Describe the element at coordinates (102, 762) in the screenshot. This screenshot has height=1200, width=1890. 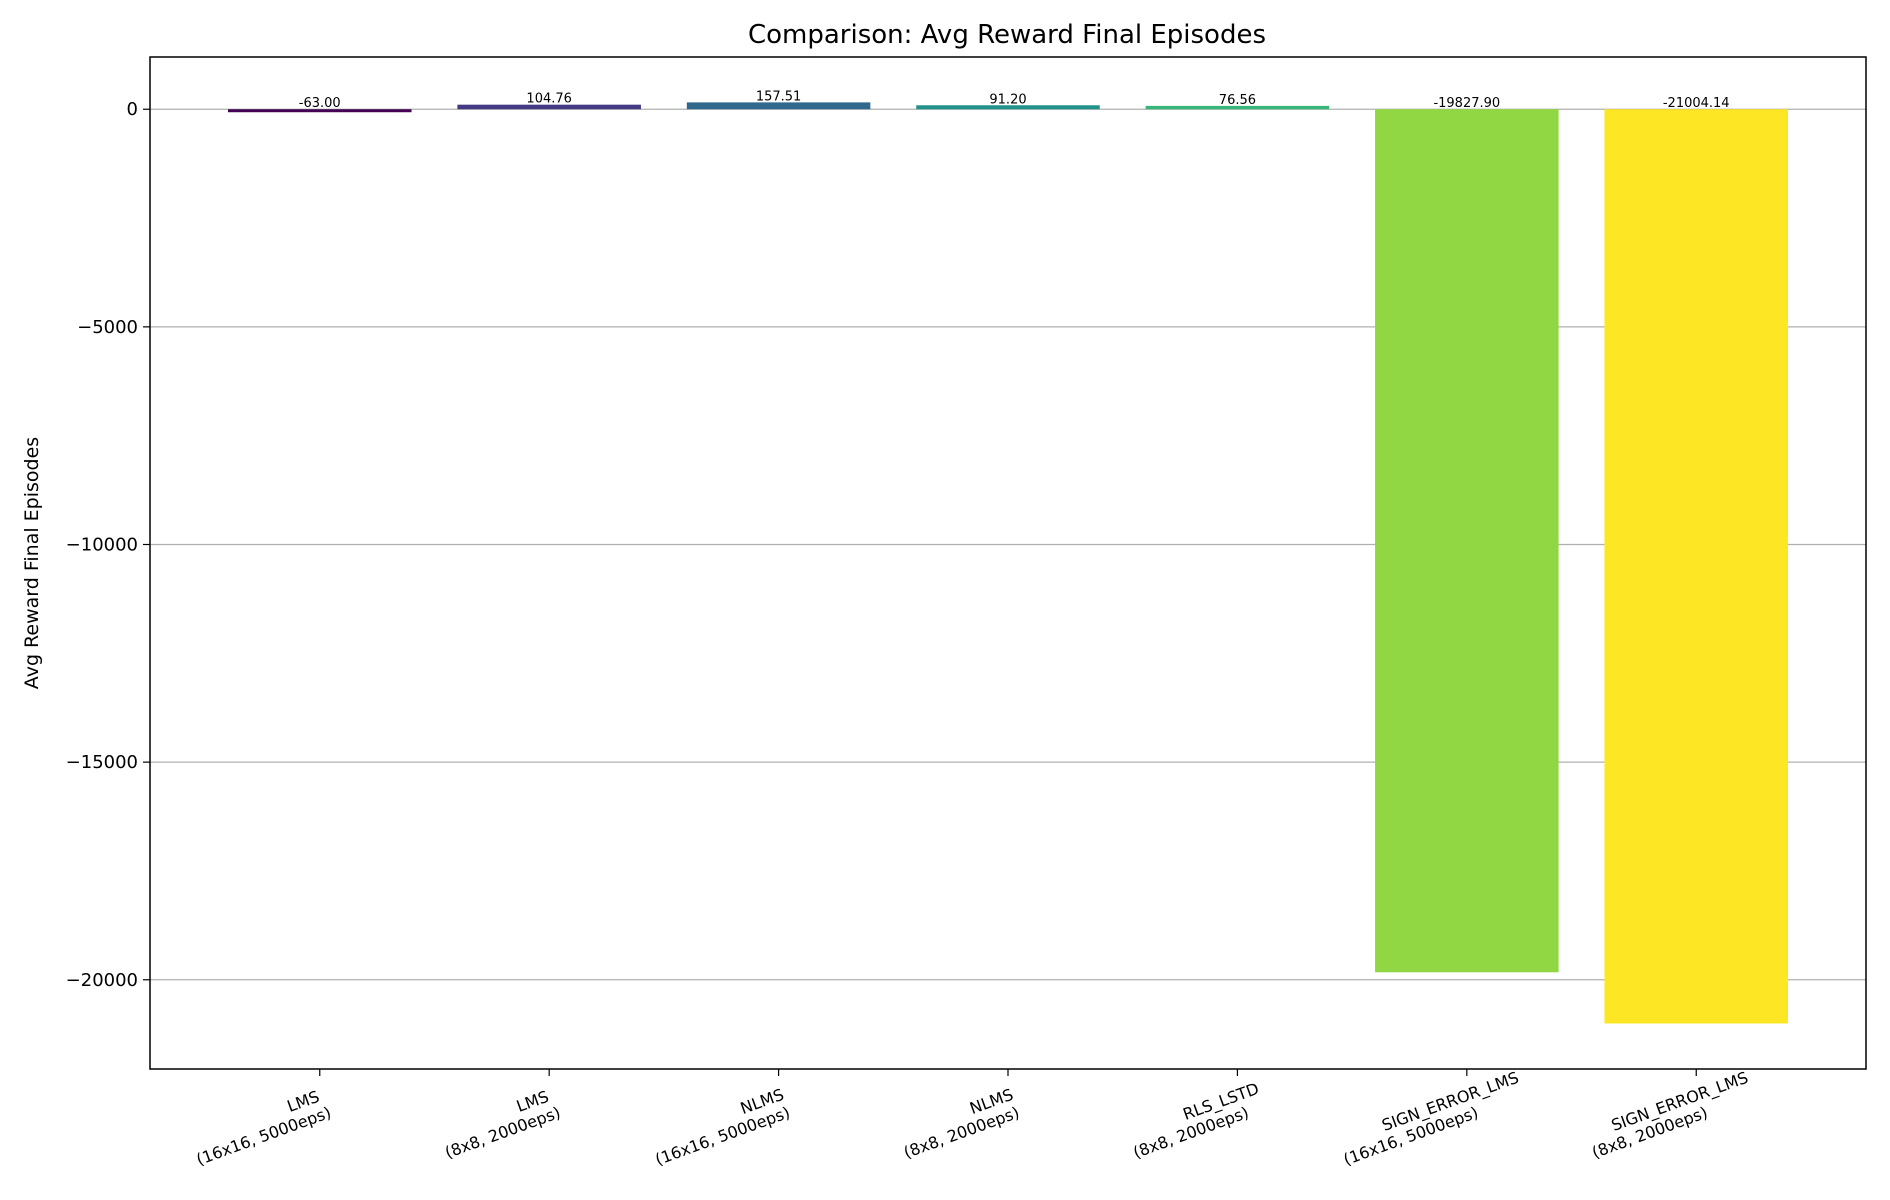
I see `y-tick-label: −15000` at that location.